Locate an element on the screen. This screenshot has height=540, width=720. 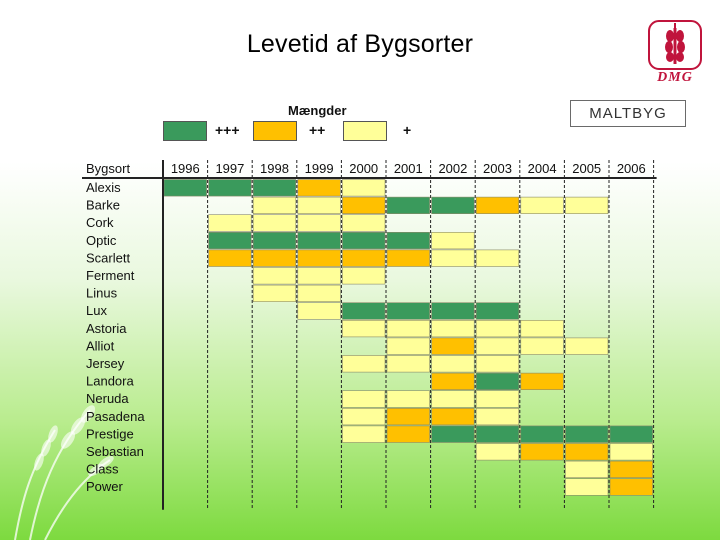
cell-landora-2004 is located at coordinates (542, 381).